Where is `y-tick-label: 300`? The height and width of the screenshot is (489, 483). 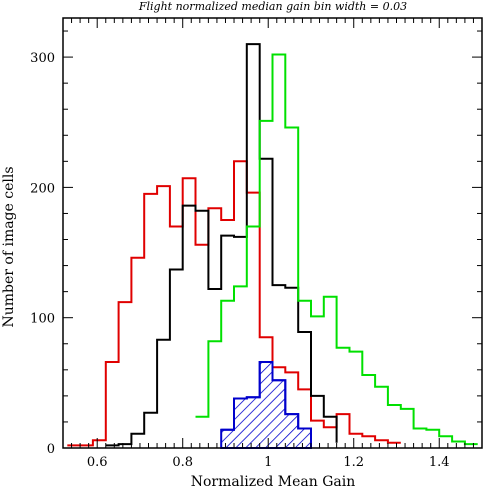
y-tick-label: 300 is located at coordinates (42, 58).